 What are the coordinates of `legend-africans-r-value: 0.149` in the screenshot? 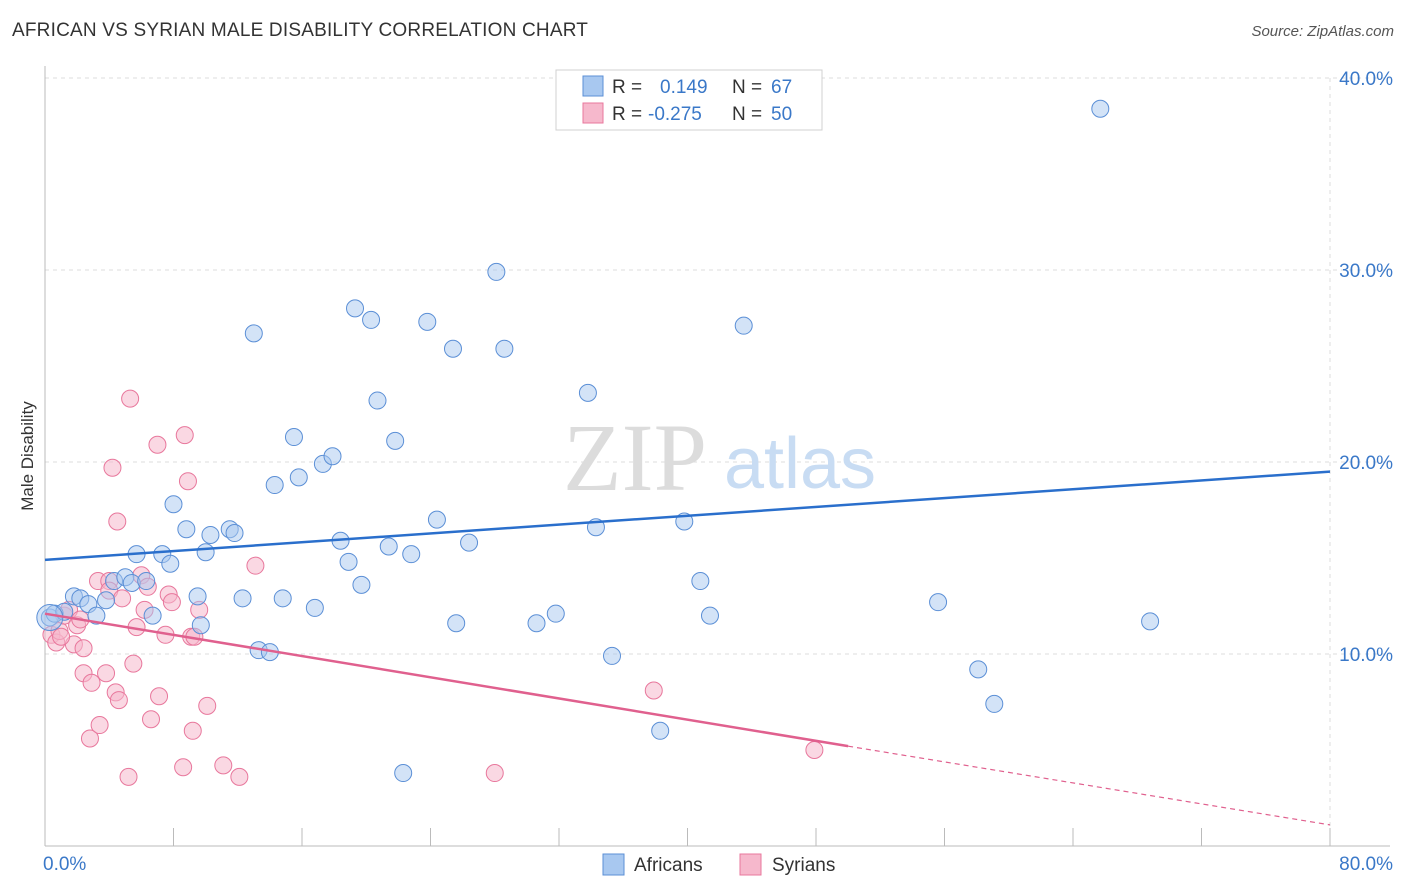 It's located at (684, 87).